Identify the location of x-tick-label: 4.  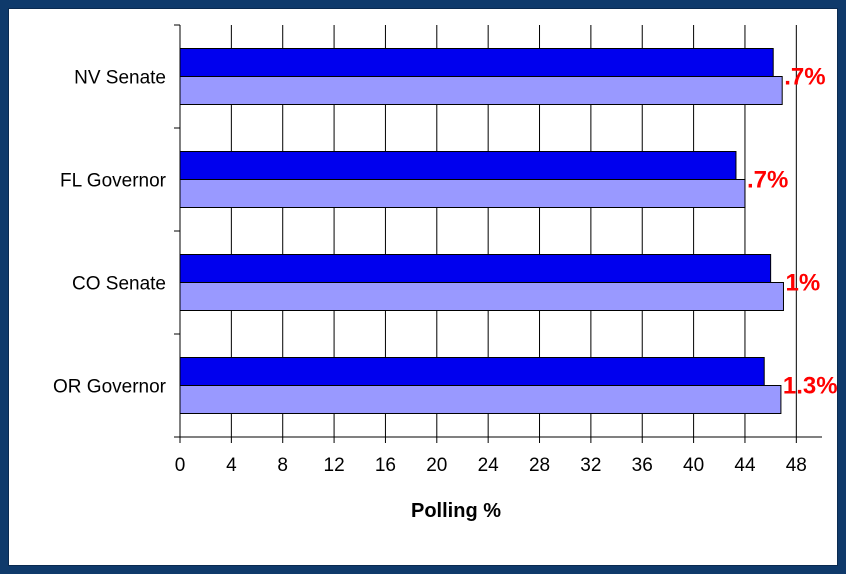
(231, 465).